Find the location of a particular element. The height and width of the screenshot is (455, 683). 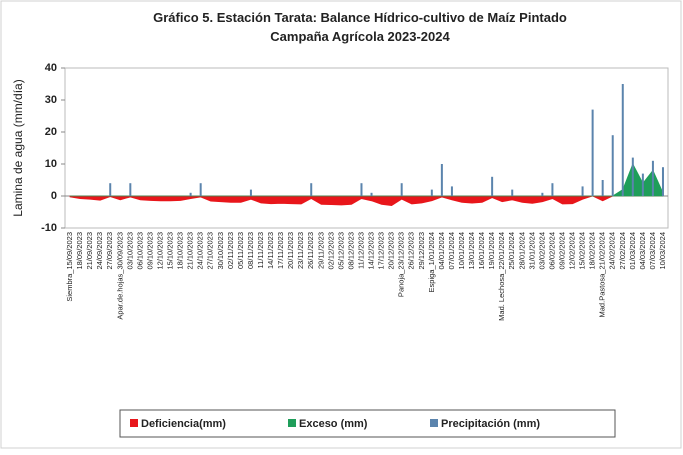

x-tick-label: 12/10/2023 is located at coordinates (159, 251).